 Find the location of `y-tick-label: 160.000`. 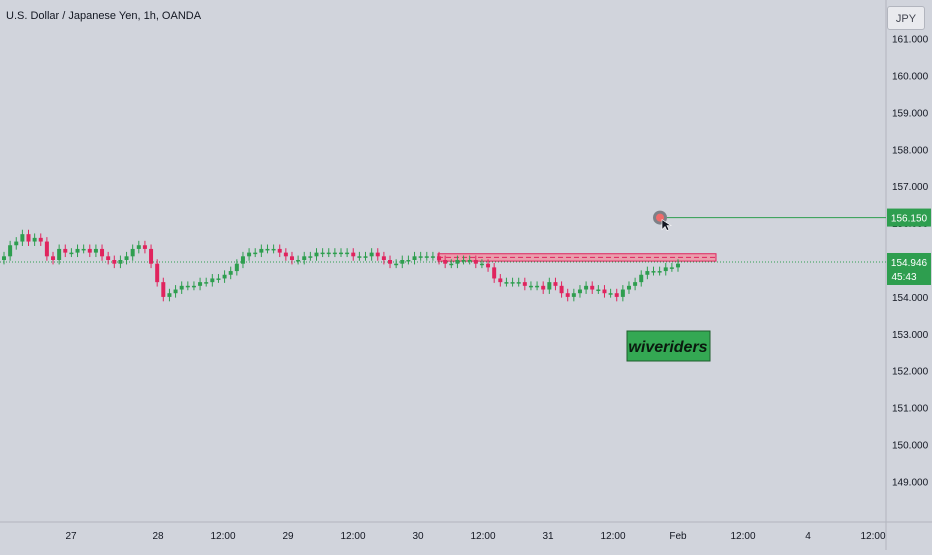

y-tick-label: 160.000 is located at coordinates (910, 77).